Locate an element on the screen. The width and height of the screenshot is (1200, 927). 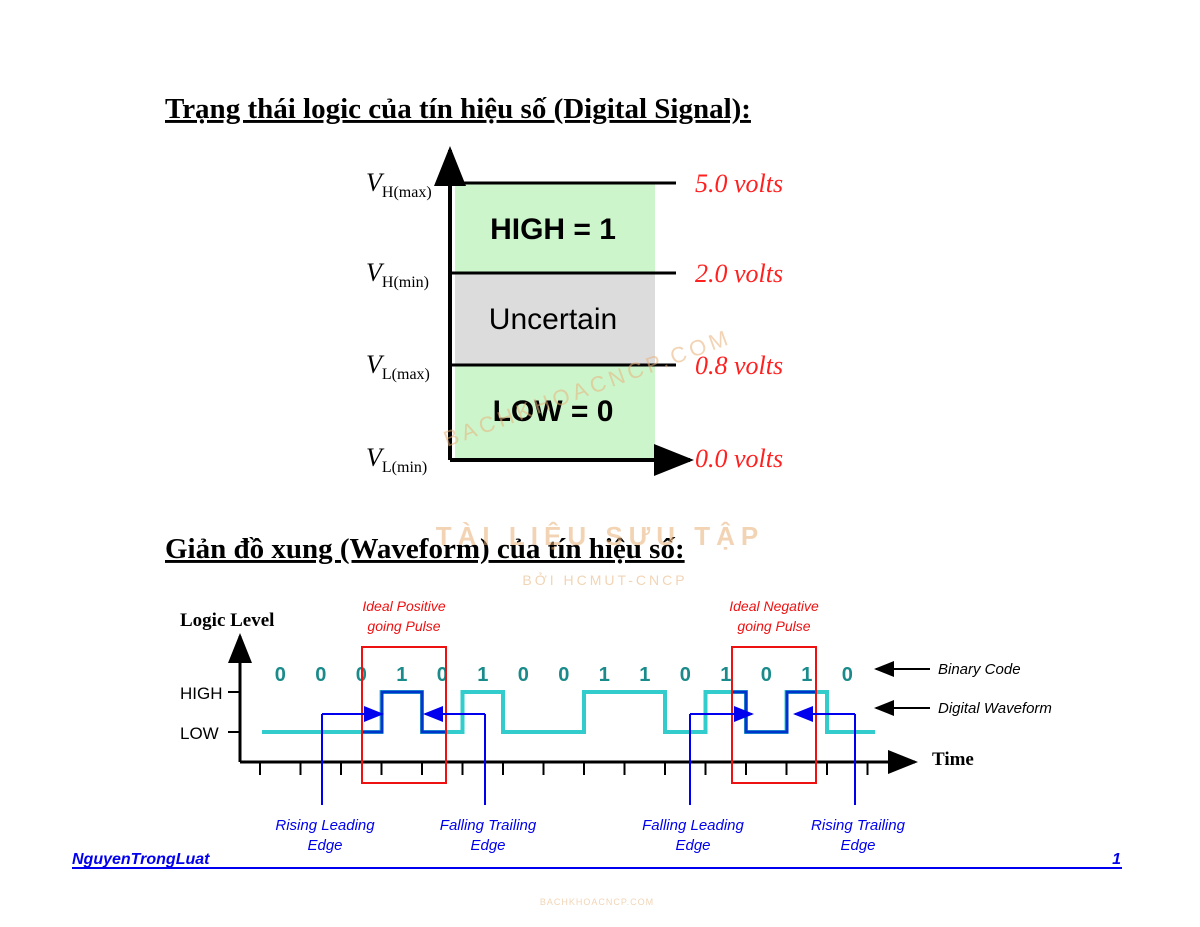
region-label: LOW = 0 is located at coordinates (553, 411).